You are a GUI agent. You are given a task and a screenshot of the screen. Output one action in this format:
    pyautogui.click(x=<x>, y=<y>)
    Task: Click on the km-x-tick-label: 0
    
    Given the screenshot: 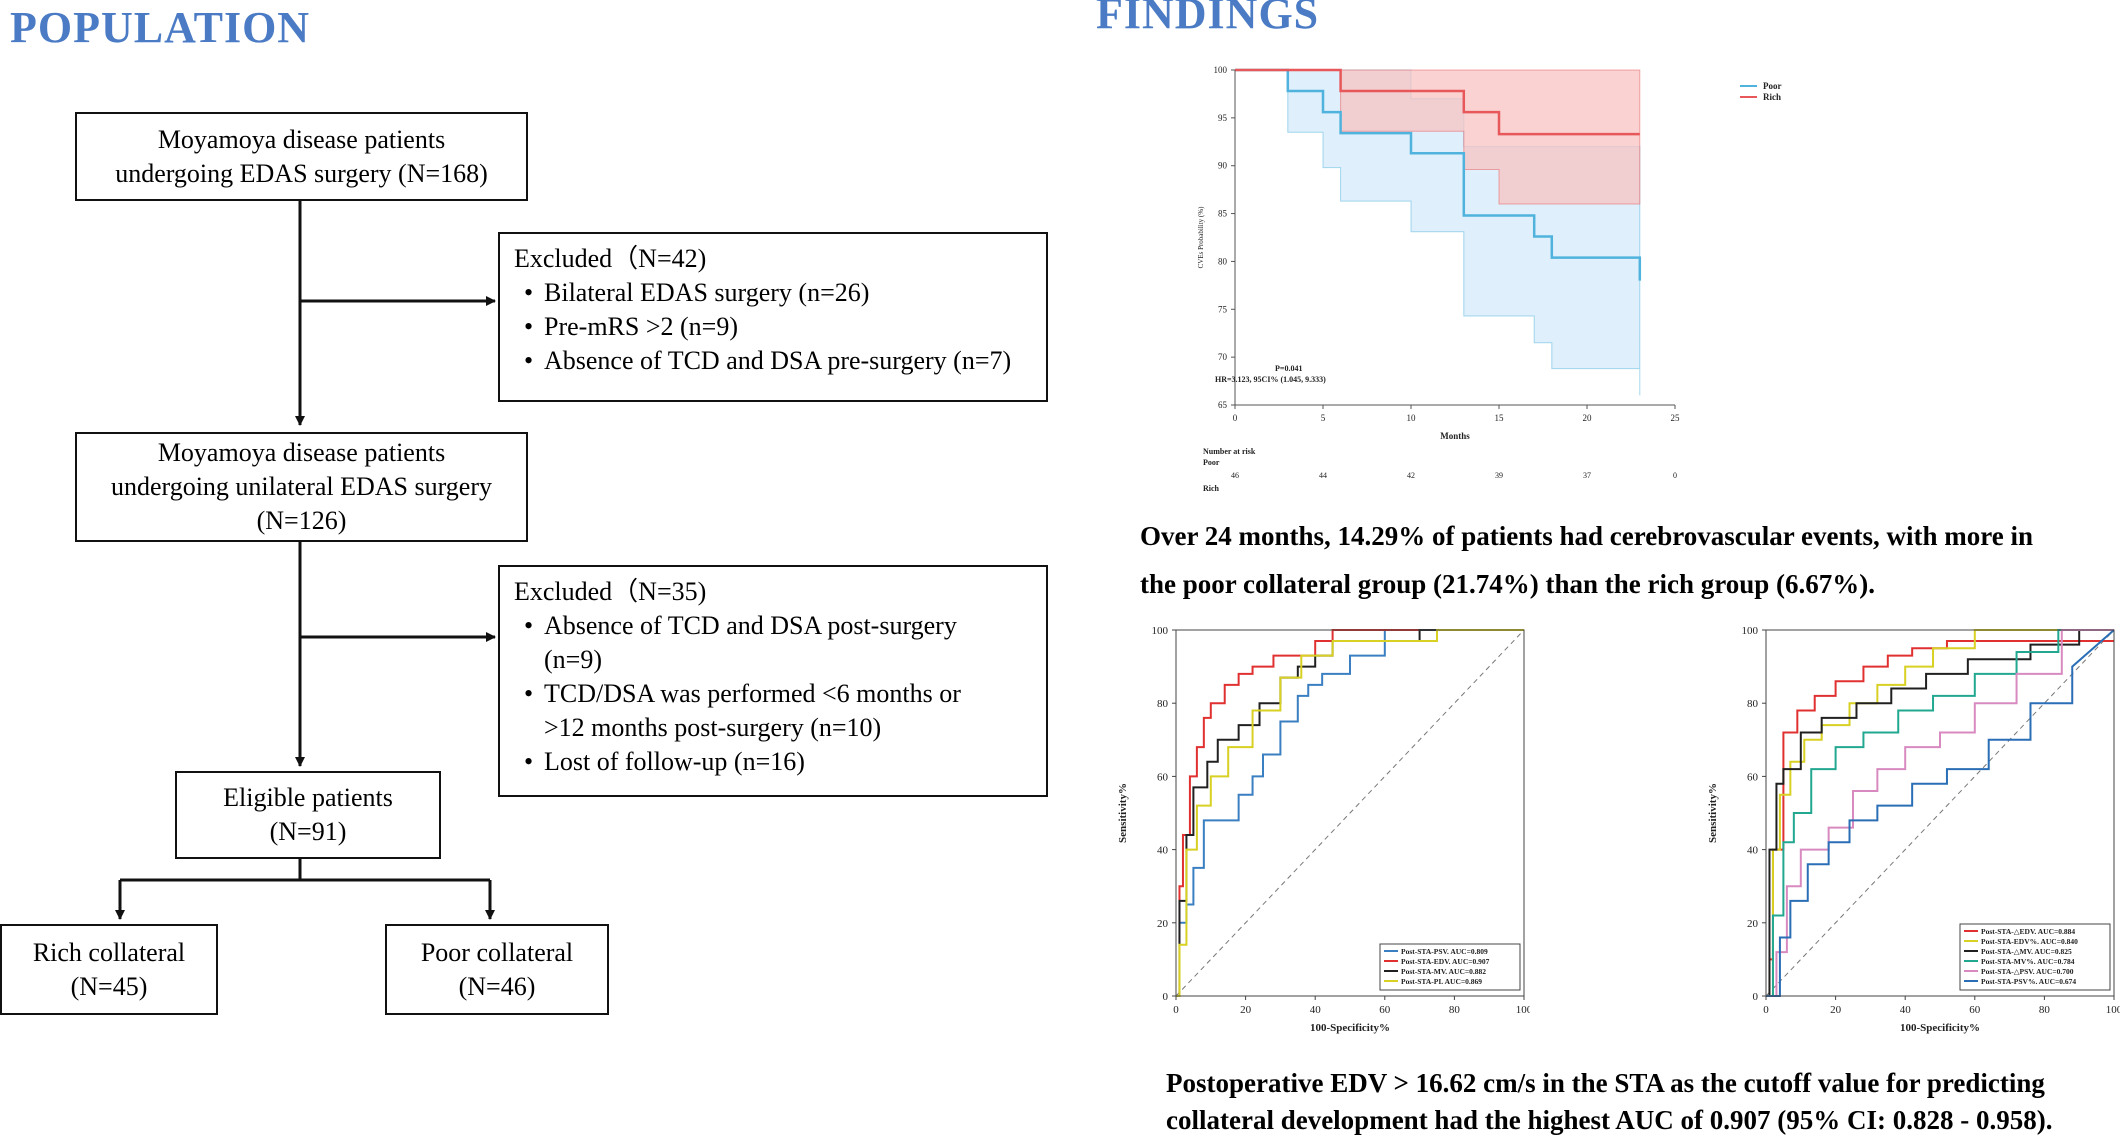 What is the action you would take?
    pyautogui.click(x=1235, y=418)
    